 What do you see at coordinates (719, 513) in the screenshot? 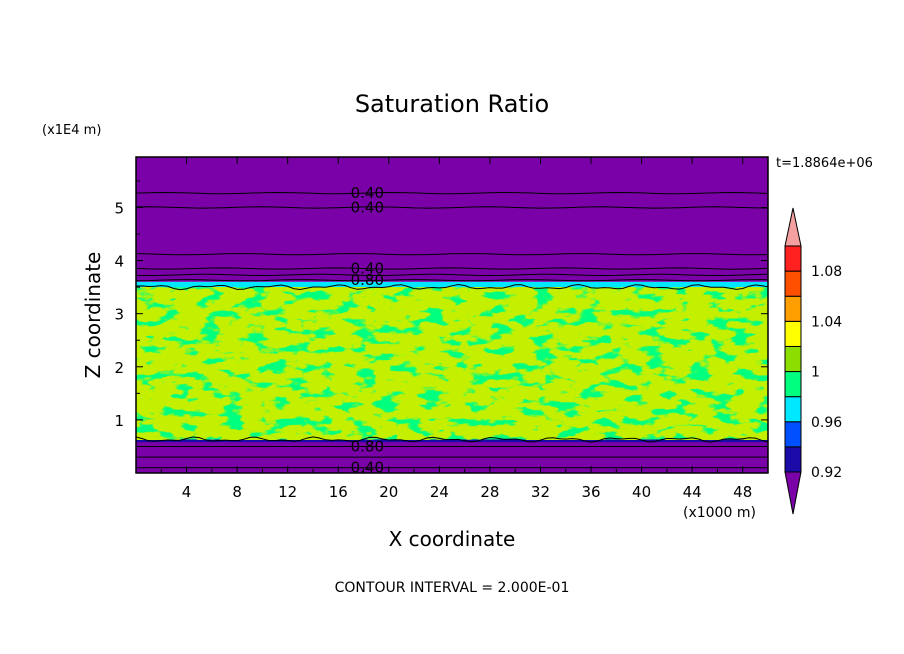
I see `x-scale-label: (x1000 m)` at bounding box center [719, 513].